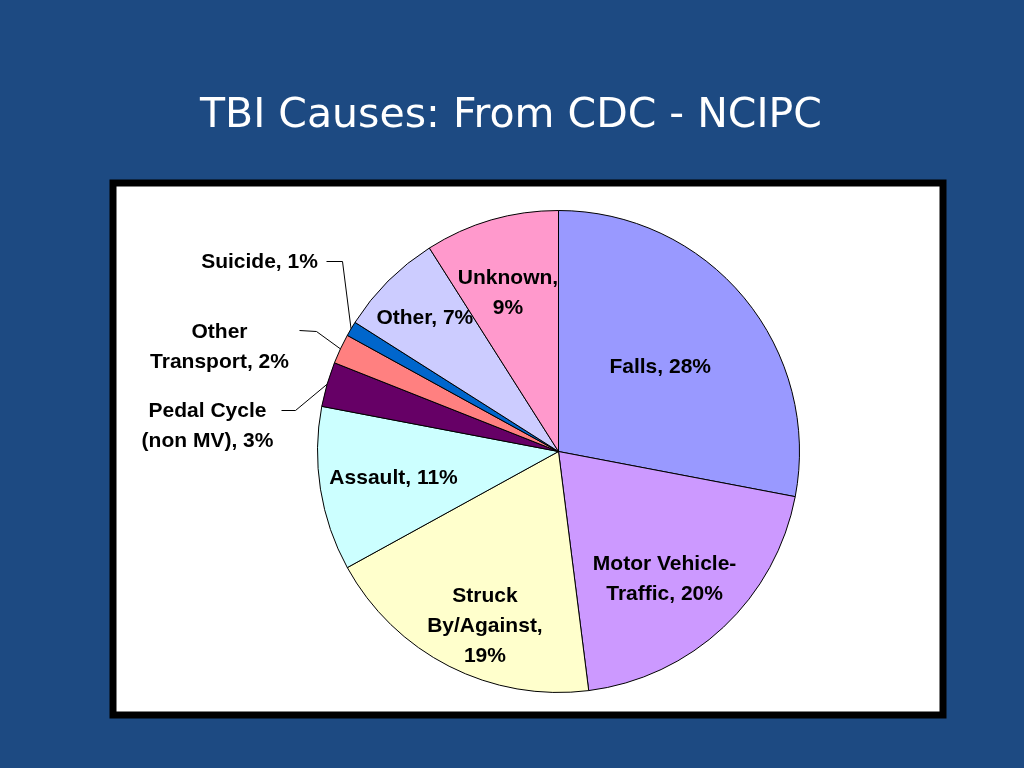 The height and width of the screenshot is (768, 1024). I want to click on slice-label: Other Transport, 2%, so click(220, 345).